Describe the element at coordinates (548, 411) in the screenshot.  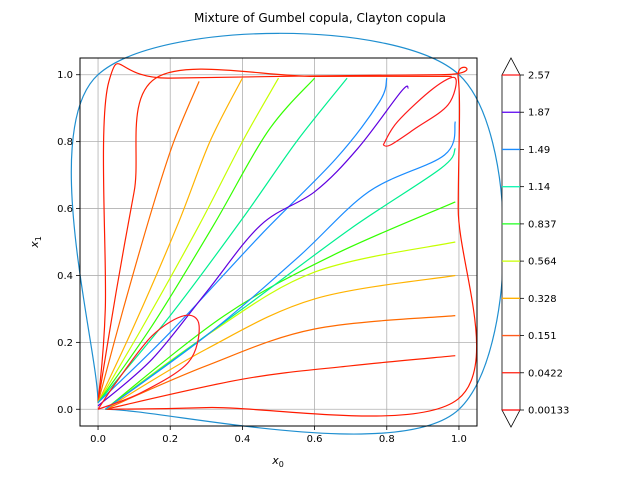
I see `colorbar-tick-label: 0.00133` at that location.